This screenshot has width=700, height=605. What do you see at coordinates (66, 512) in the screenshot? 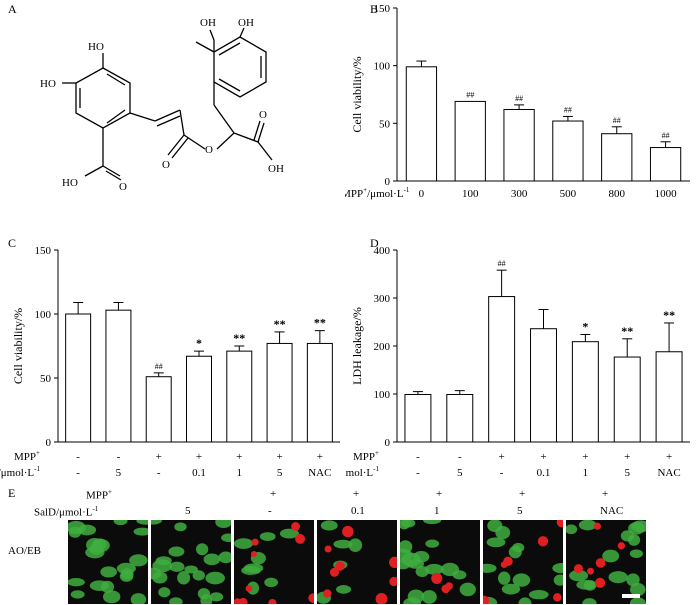
I see `e-row-label-sald: SalD/μmol·L-1` at bounding box center [66, 512].